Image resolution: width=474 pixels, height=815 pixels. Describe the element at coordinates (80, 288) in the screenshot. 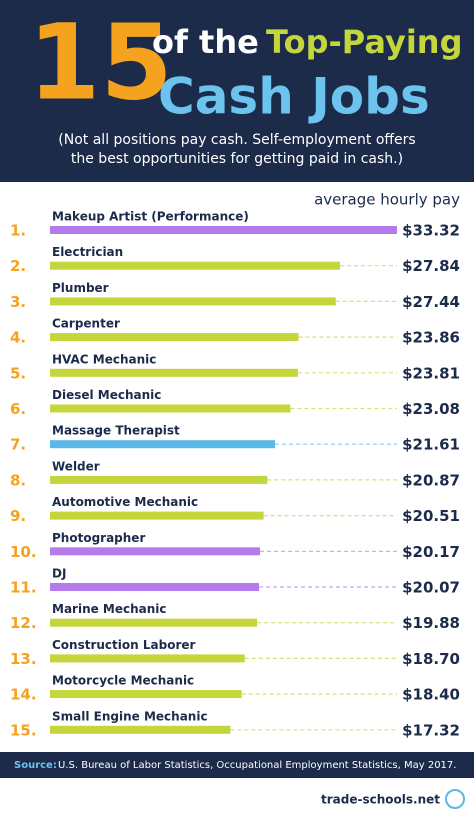

I see `category-label: Plumber` at that location.